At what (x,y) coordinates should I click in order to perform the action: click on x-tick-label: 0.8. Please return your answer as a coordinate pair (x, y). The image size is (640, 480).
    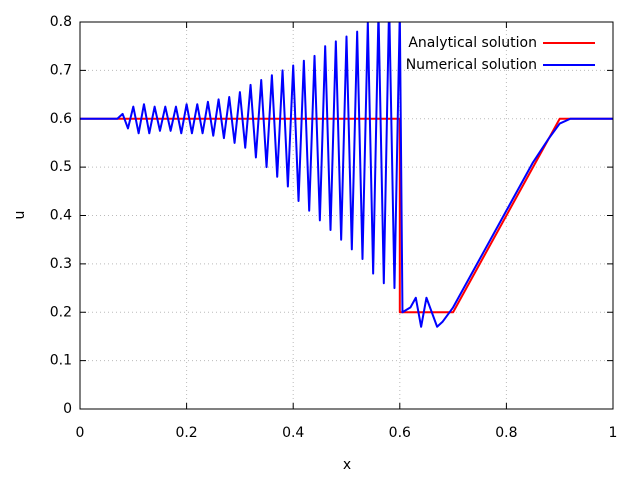
    Looking at the image, I should click on (506, 433).